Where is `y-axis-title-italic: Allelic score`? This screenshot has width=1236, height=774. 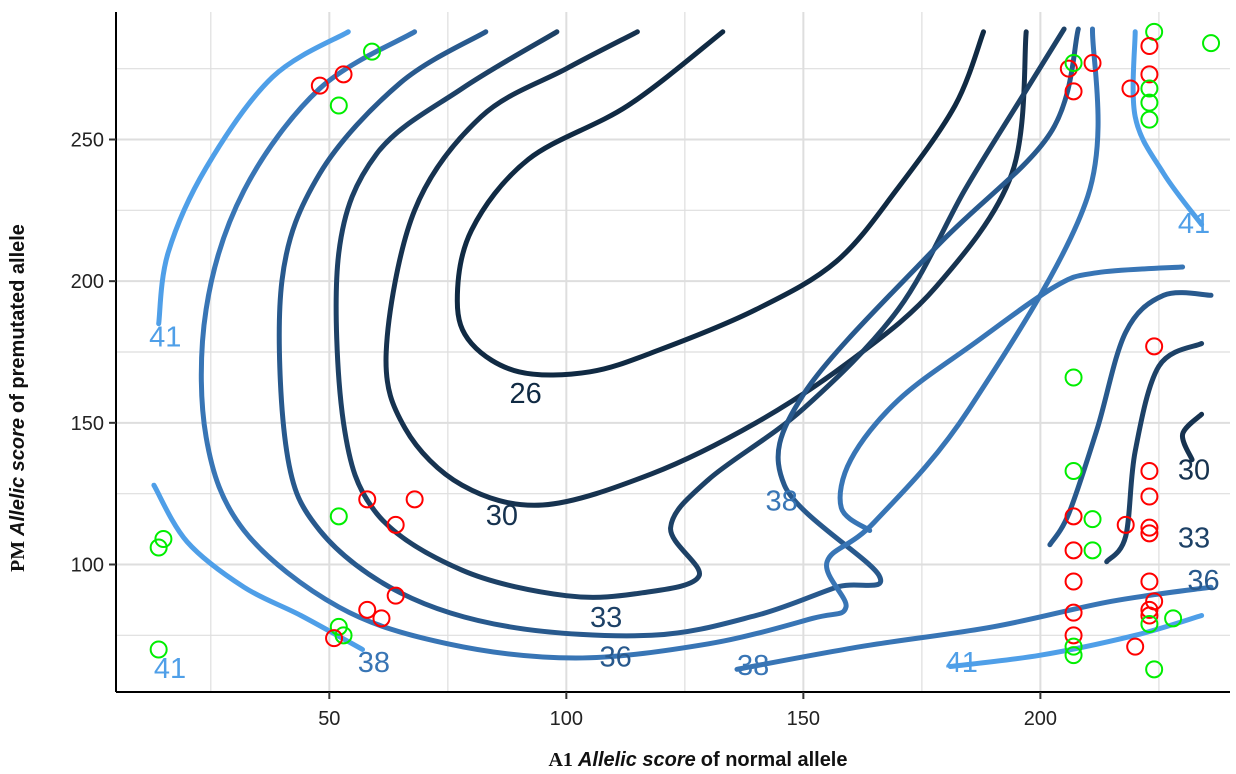 y-axis-title-italic: Allelic score is located at coordinates (18, 477).